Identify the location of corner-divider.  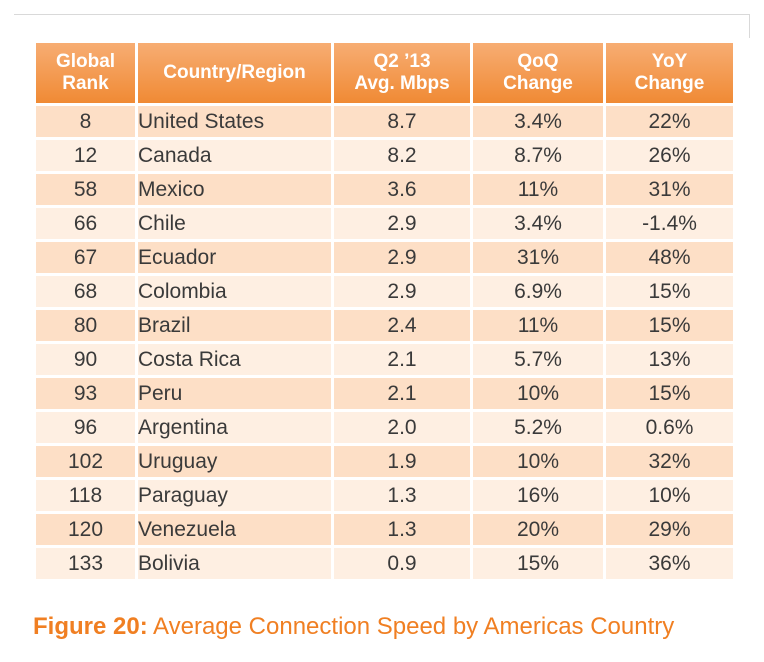
(749, 26).